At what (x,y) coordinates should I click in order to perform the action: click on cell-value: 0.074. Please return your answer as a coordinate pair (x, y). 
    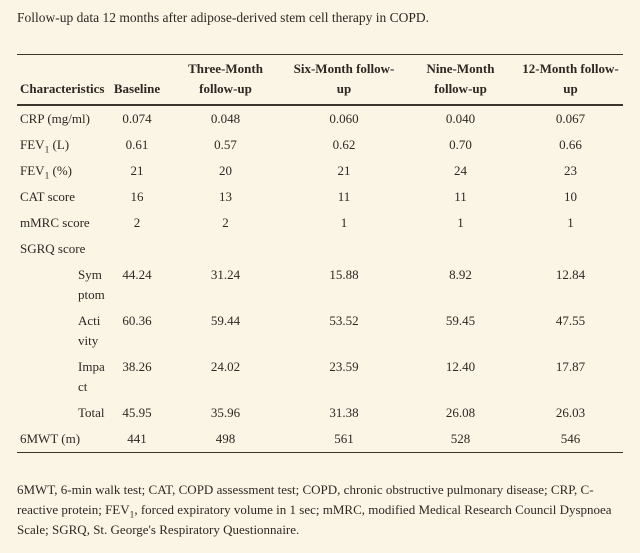
    Looking at the image, I should click on (137, 118).